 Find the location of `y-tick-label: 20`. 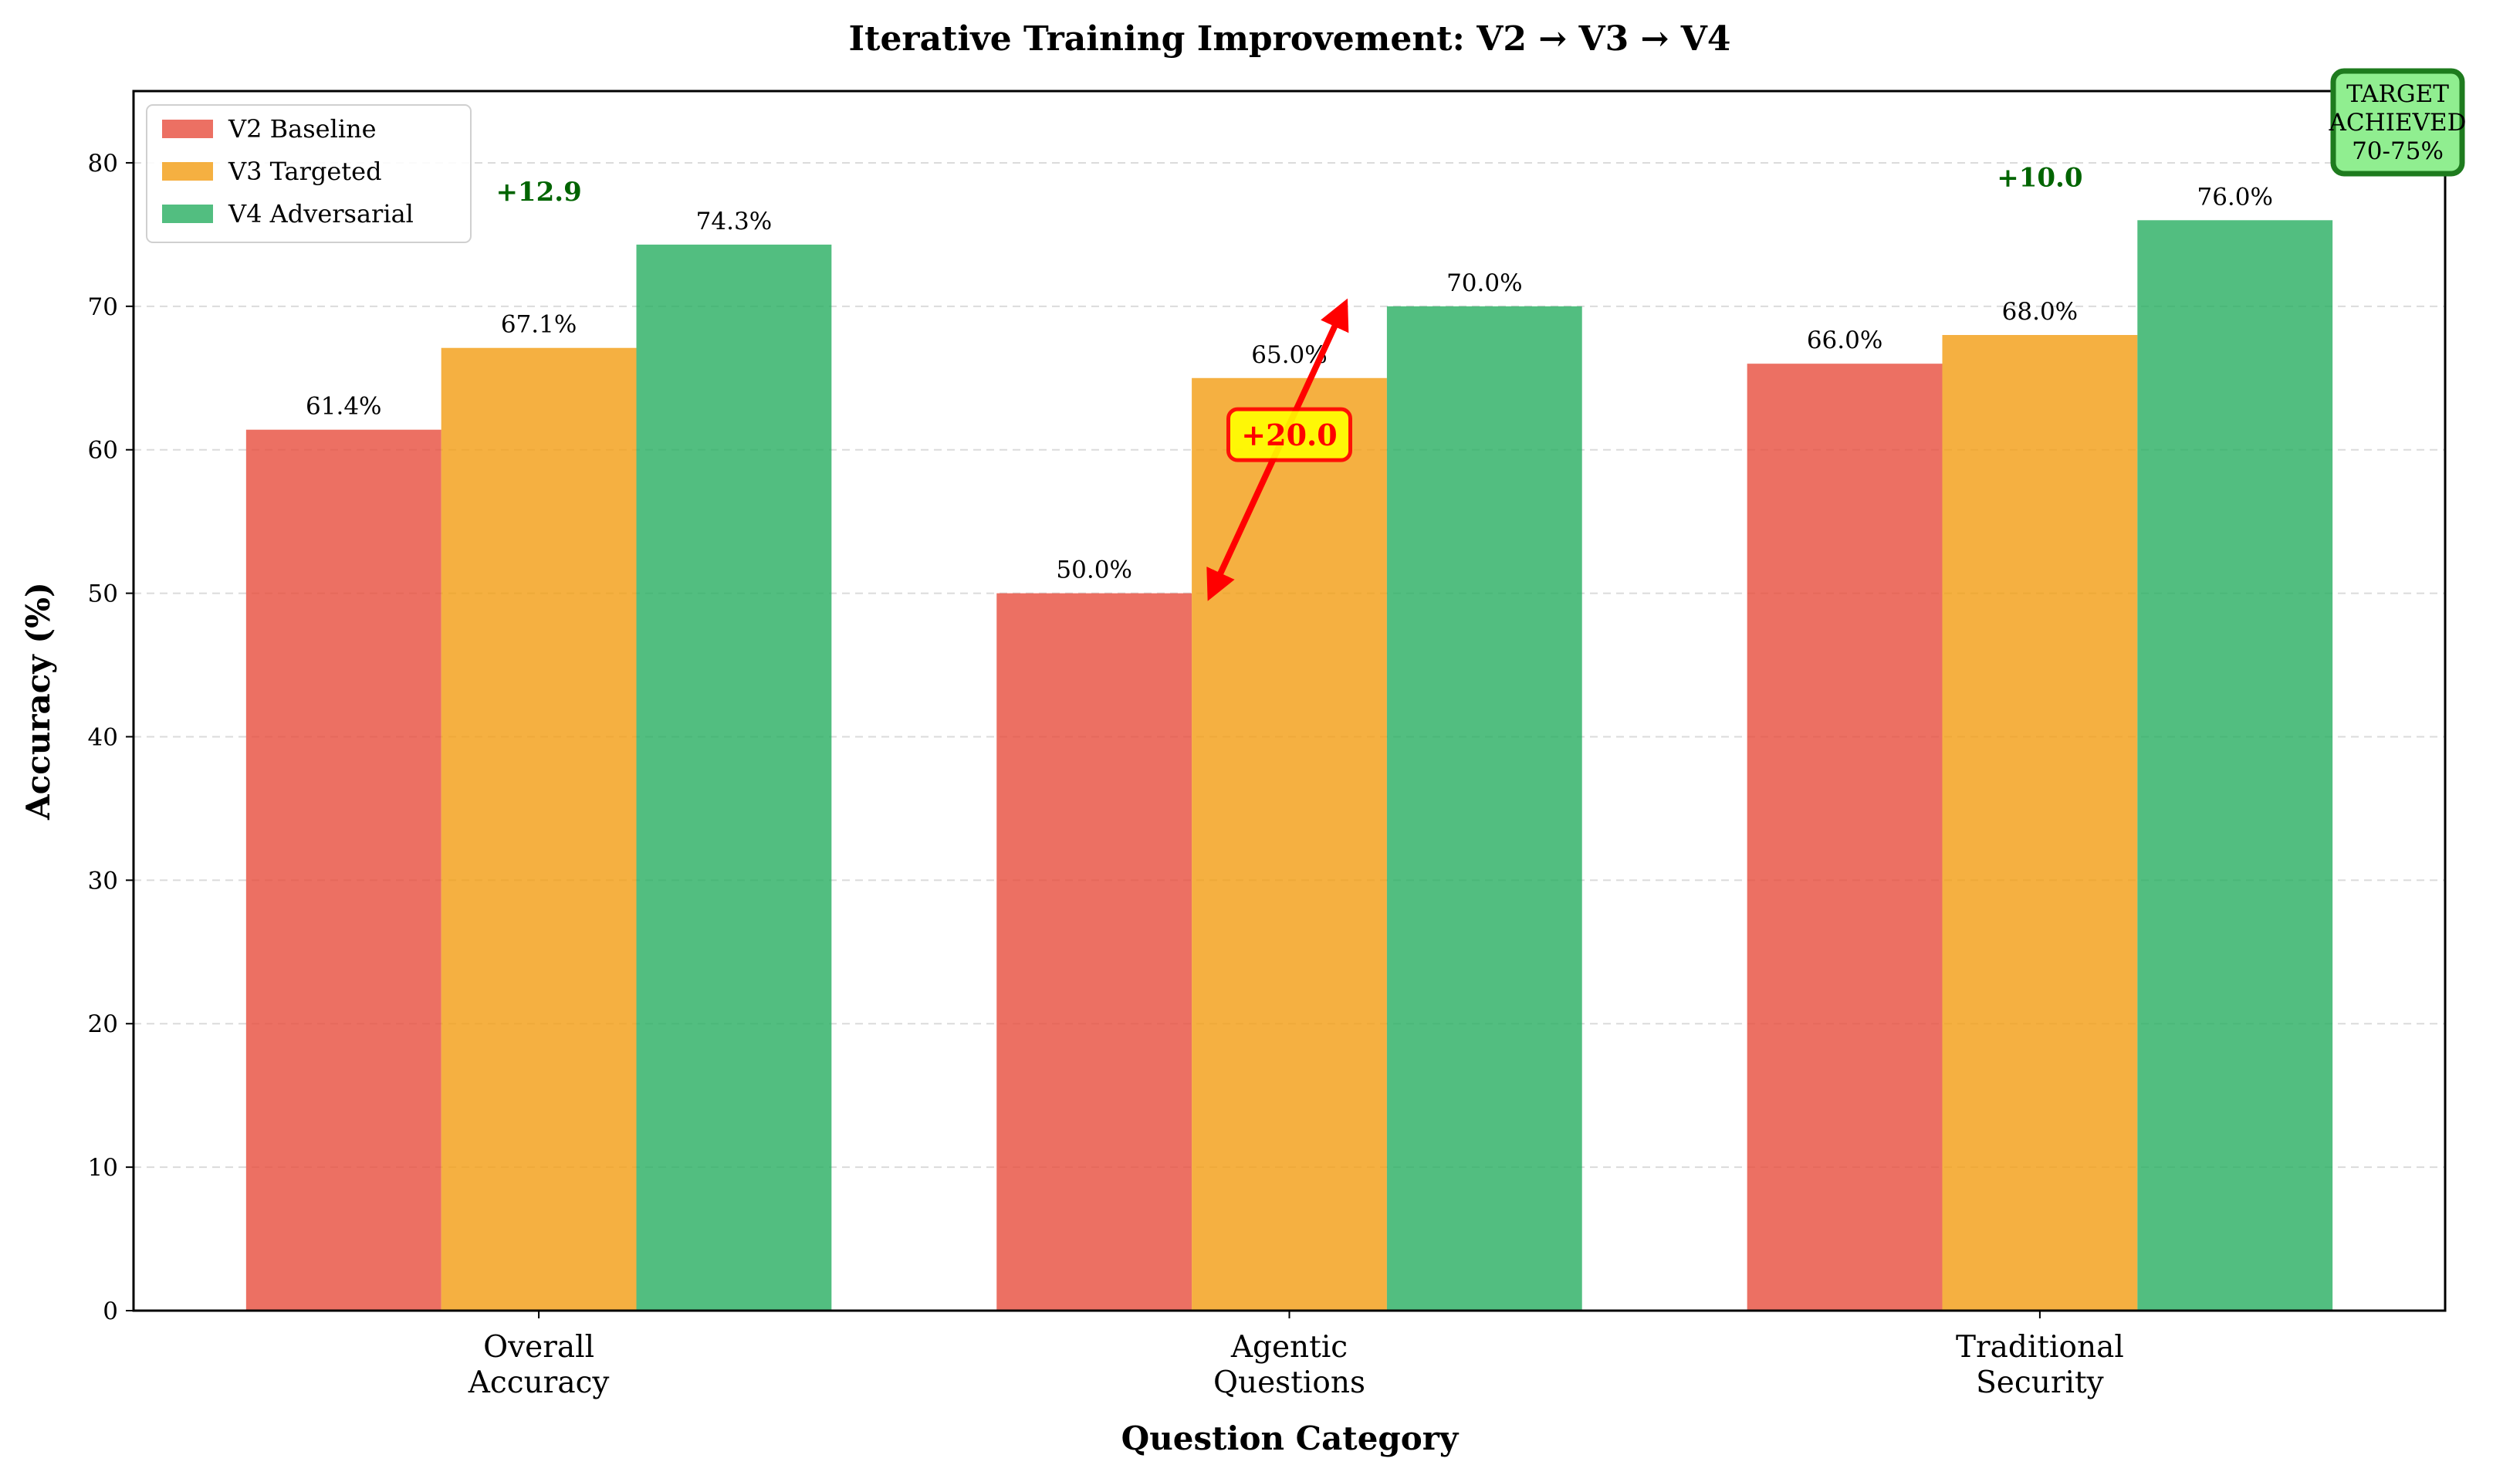

y-tick-label: 20 is located at coordinates (103, 1024).